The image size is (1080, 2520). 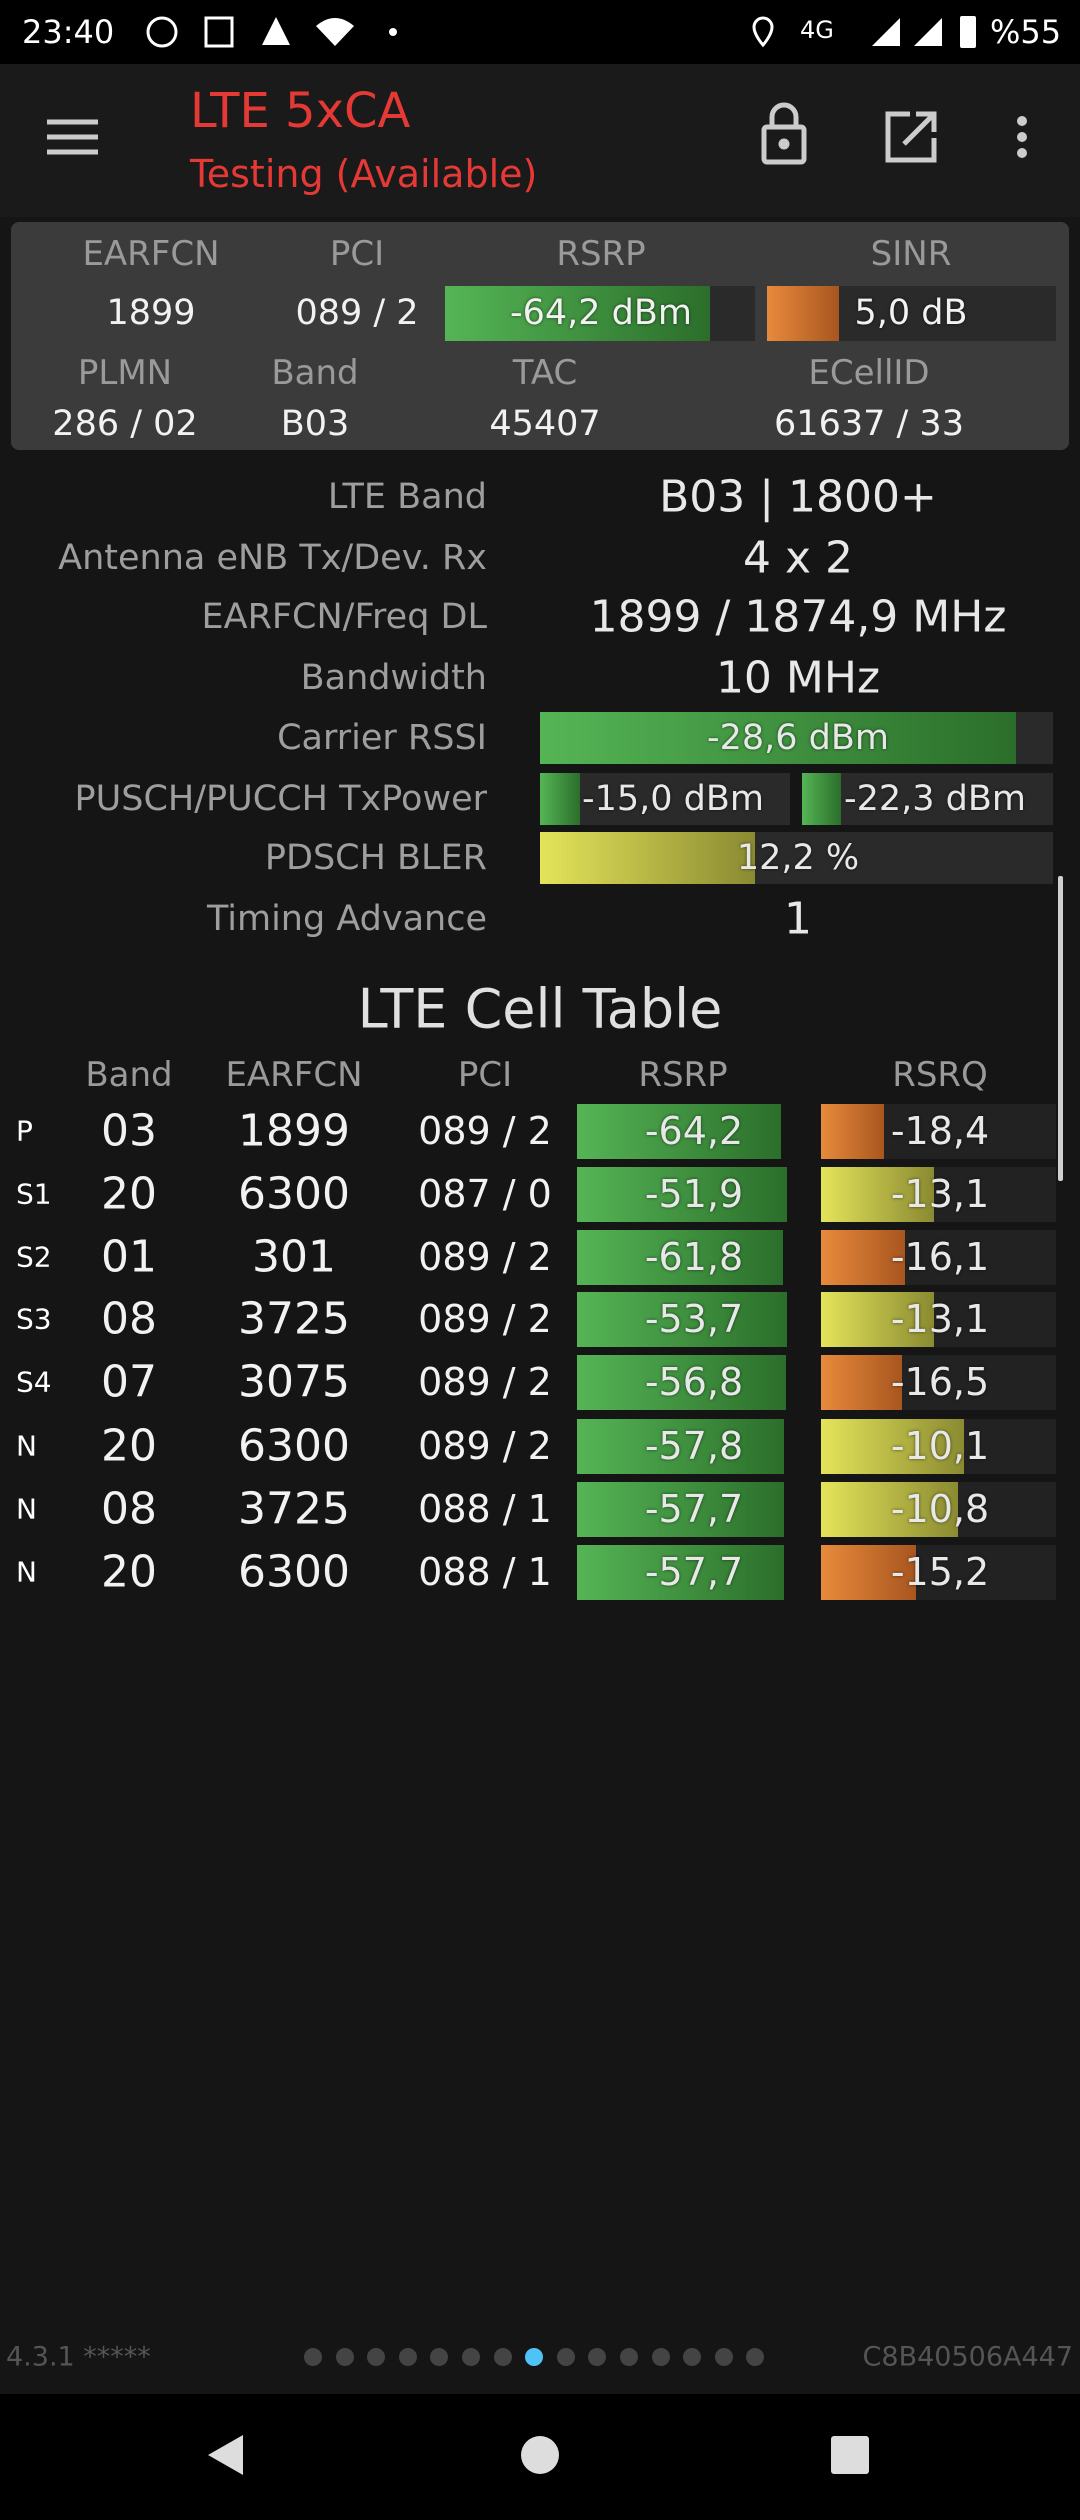 I want to click on cell-rsrq: -18,4, so click(x=940, y=1131).